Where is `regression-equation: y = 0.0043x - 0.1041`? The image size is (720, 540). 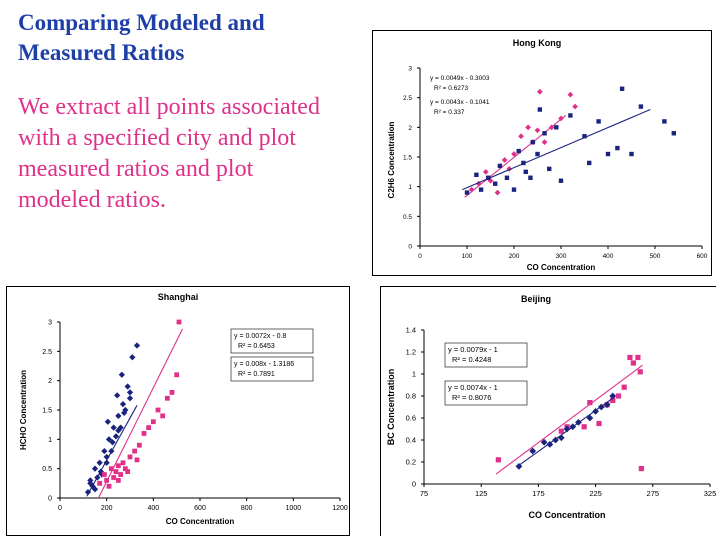
regression-equation: y = 0.0043x - 0.1041 is located at coordinates (460, 102).